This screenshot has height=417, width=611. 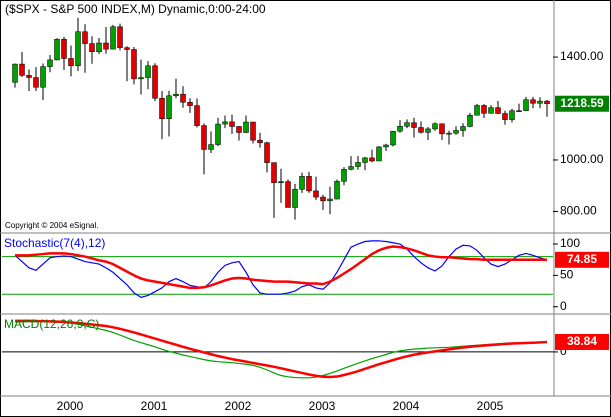 What do you see at coordinates (322, 406) in the screenshot?
I see `x-tick-label: 2003` at bounding box center [322, 406].